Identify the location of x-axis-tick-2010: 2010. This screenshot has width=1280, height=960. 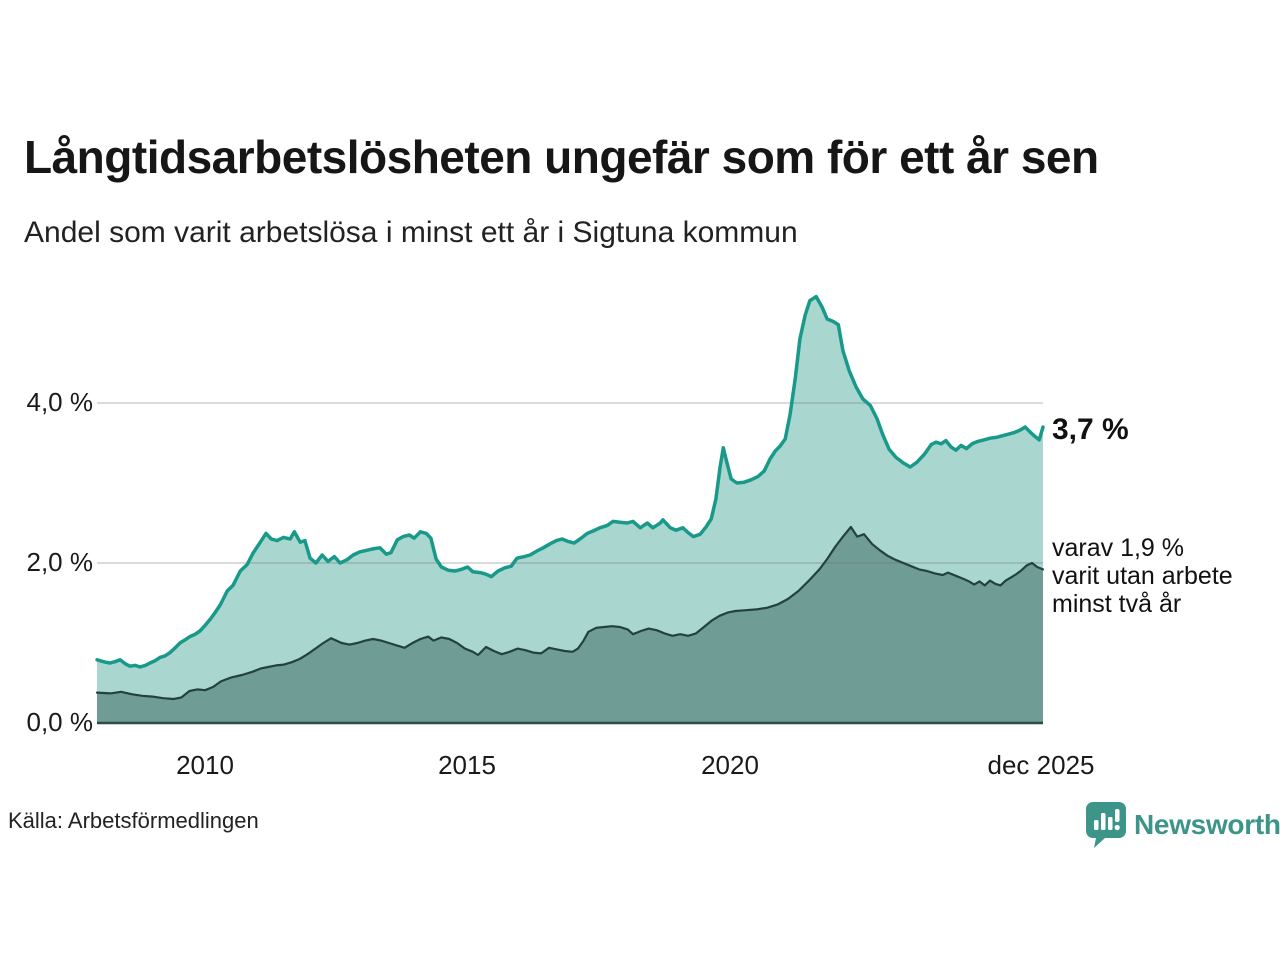
(205, 765).